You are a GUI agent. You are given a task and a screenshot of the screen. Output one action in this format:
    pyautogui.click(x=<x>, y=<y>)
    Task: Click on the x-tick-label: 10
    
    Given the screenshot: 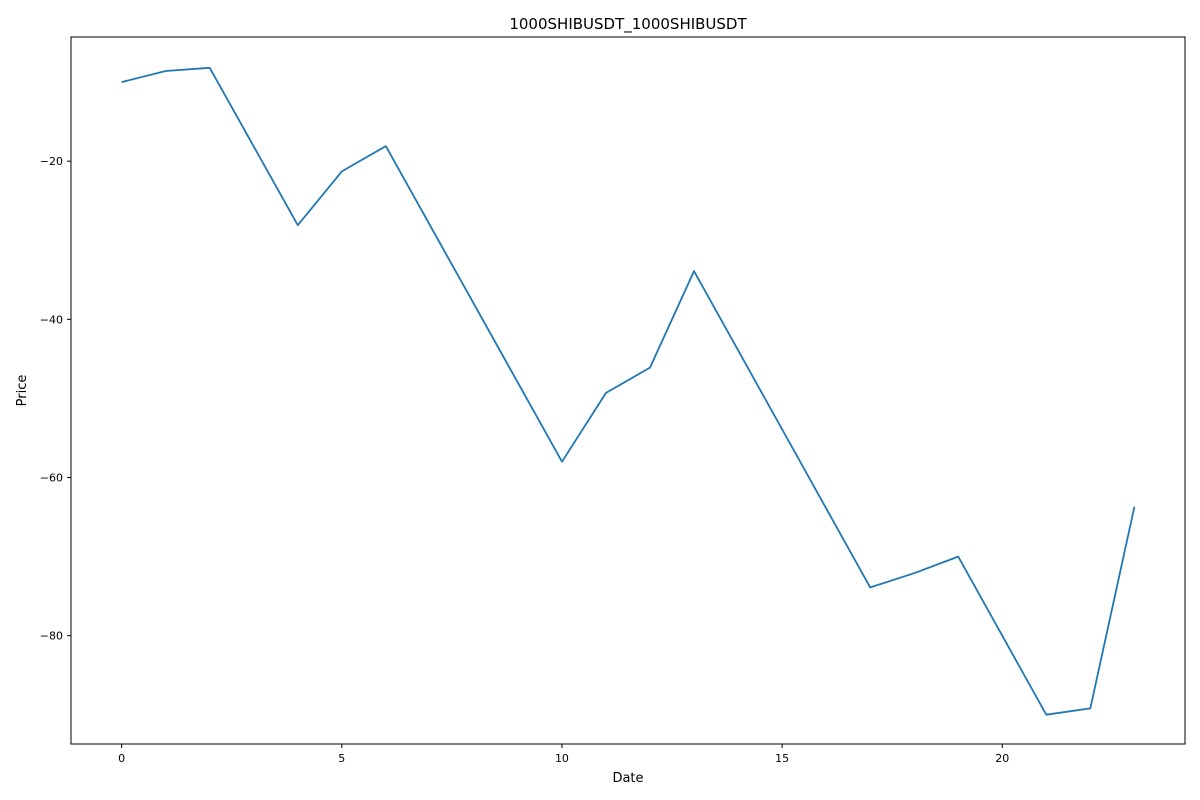 What is the action you would take?
    pyautogui.click(x=562, y=758)
    